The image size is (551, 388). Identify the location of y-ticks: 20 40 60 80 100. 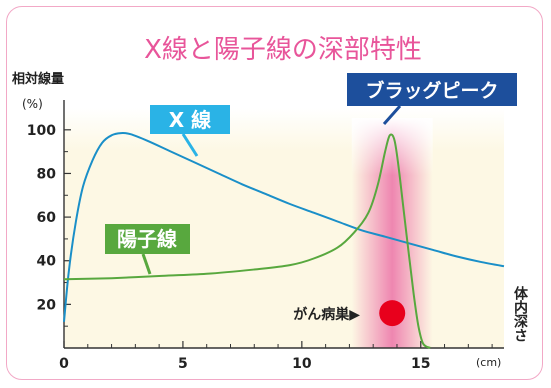
(49, 225).